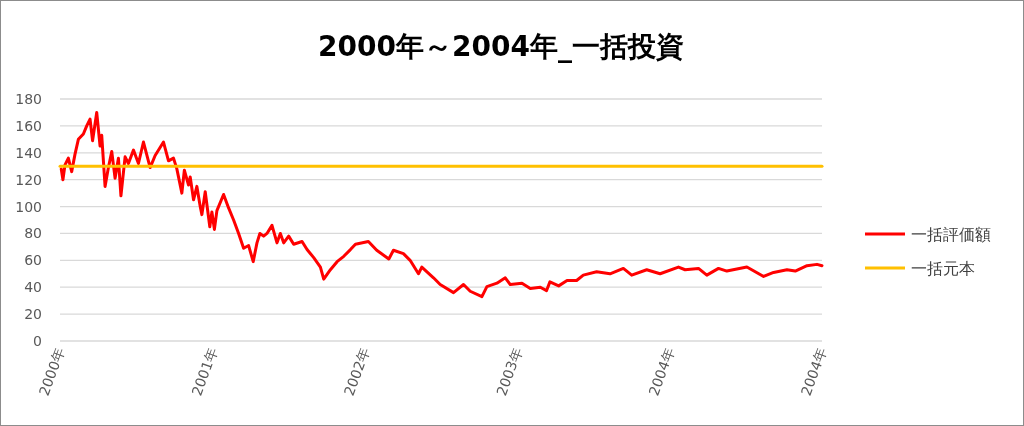 This screenshot has width=1024, height=426. I want to click on legend-label: 一括評価額, so click(951, 234).